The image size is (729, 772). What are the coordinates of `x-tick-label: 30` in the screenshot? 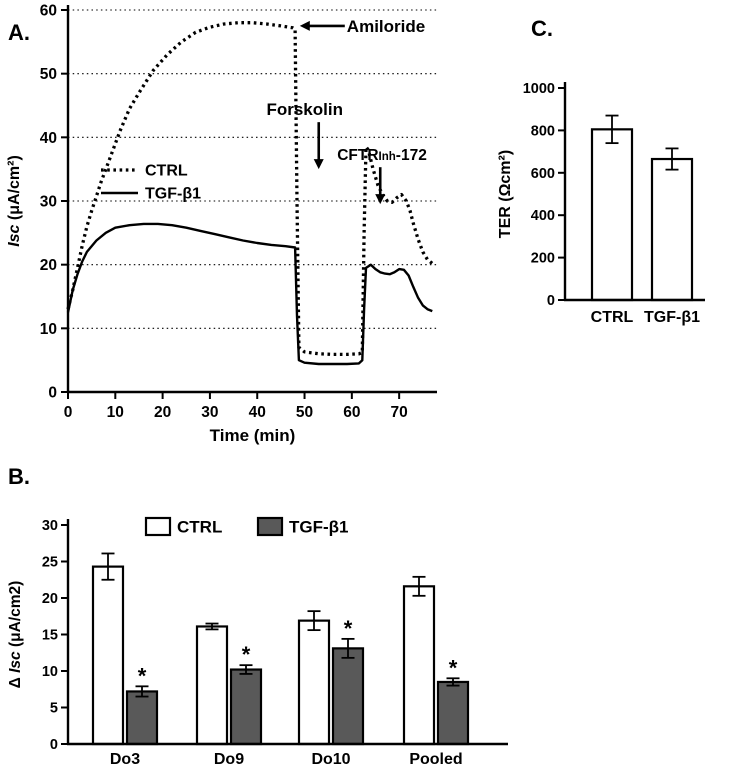 It's located at (209, 412).